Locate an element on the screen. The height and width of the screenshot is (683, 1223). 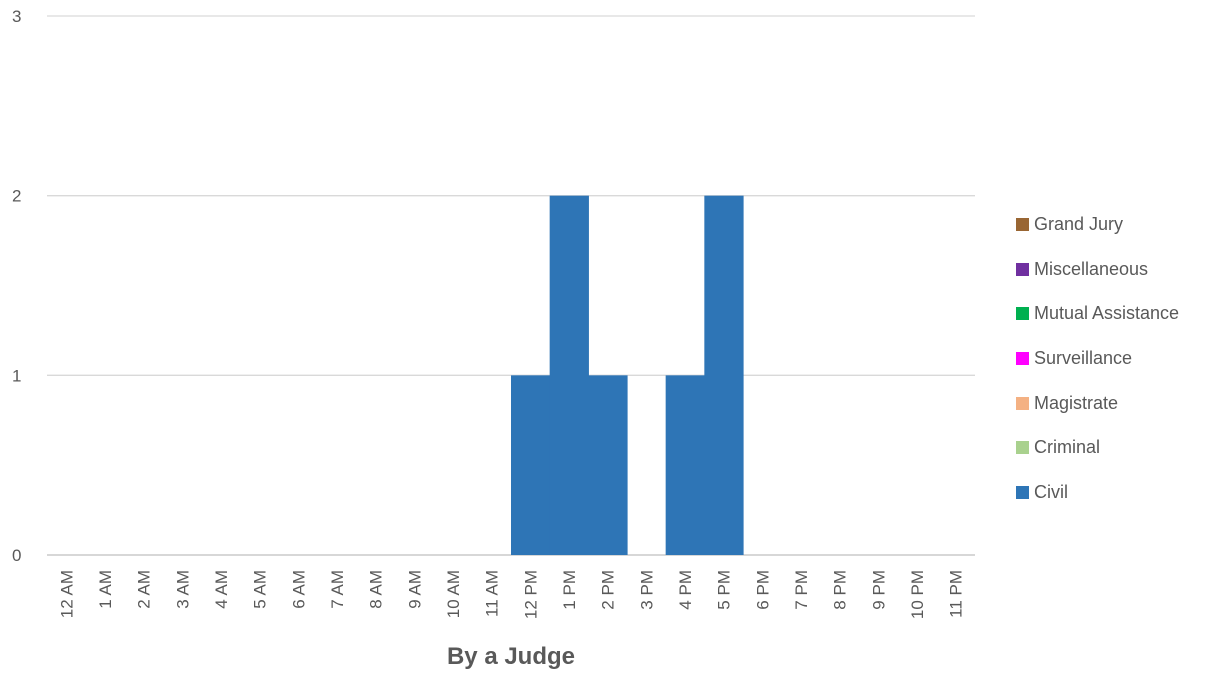
legend-label: Magistrate is located at coordinates (1076, 402).